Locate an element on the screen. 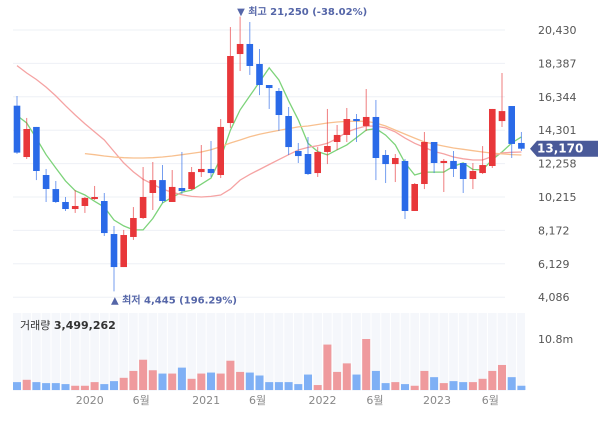 This screenshot has height=421, width=601. current-price-tag: 13,170 is located at coordinates (564, 148).